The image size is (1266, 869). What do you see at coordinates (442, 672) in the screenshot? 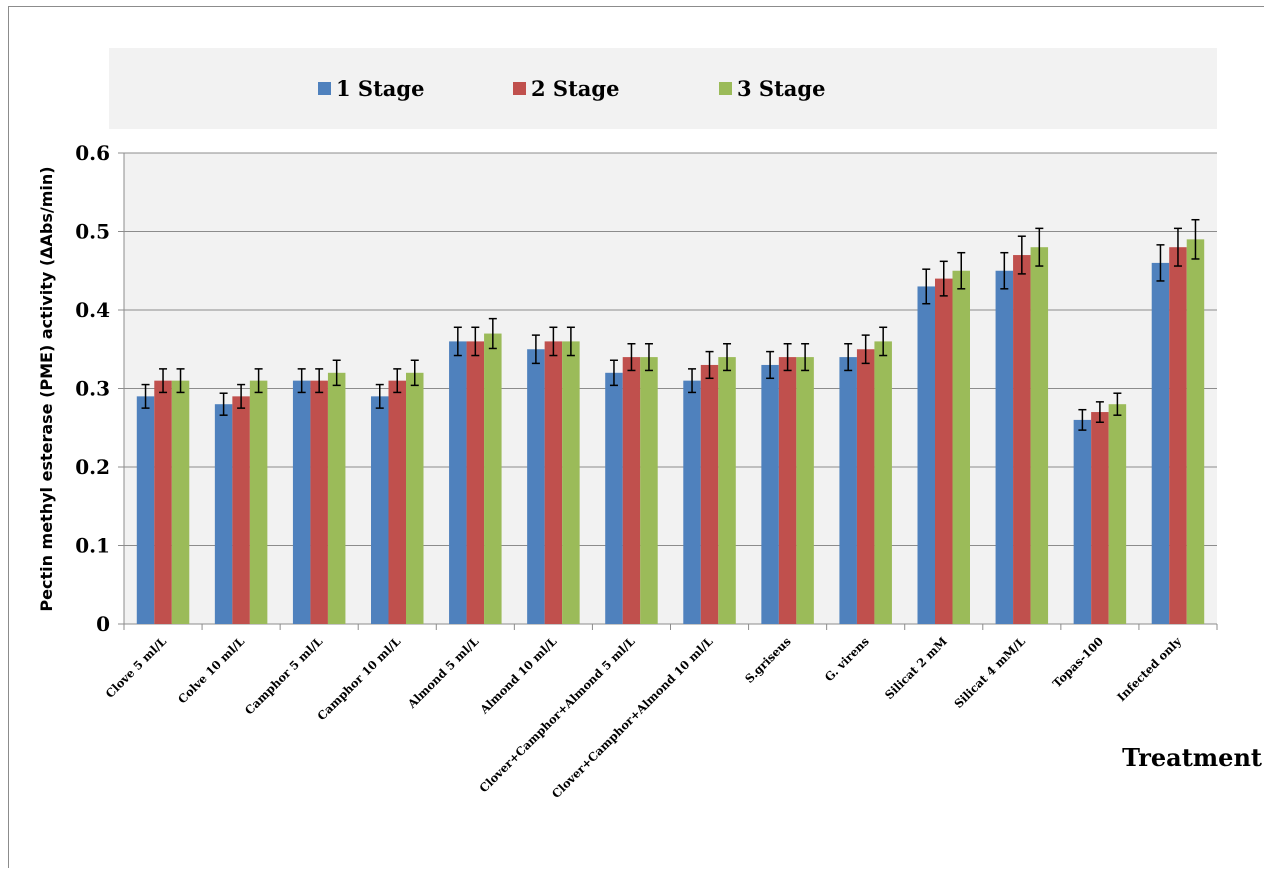
I see `x-tick-label: Almond 5 ml/L` at bounding box center [442, 672].